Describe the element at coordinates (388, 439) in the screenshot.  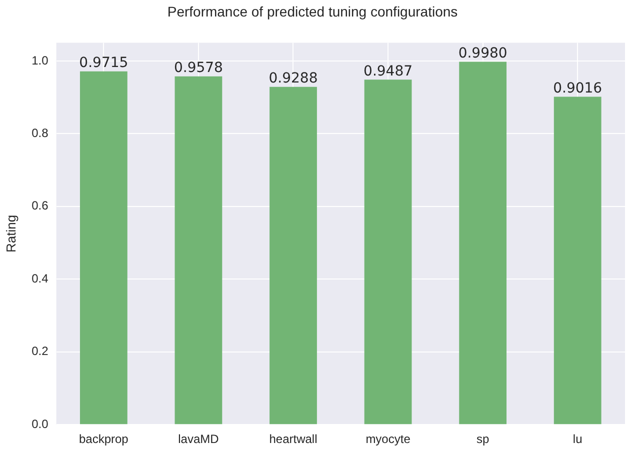
I see `x-tick-label: myocyte` at that location.